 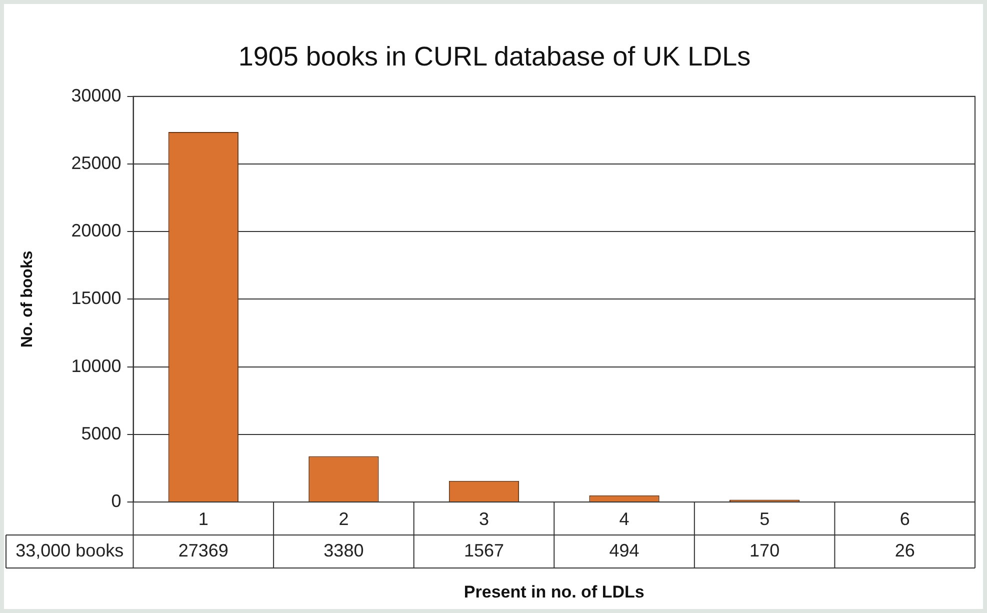 I want to click on chart-title: 1905 books in CURL database of UK LDLs, so click(x=494, y=57).